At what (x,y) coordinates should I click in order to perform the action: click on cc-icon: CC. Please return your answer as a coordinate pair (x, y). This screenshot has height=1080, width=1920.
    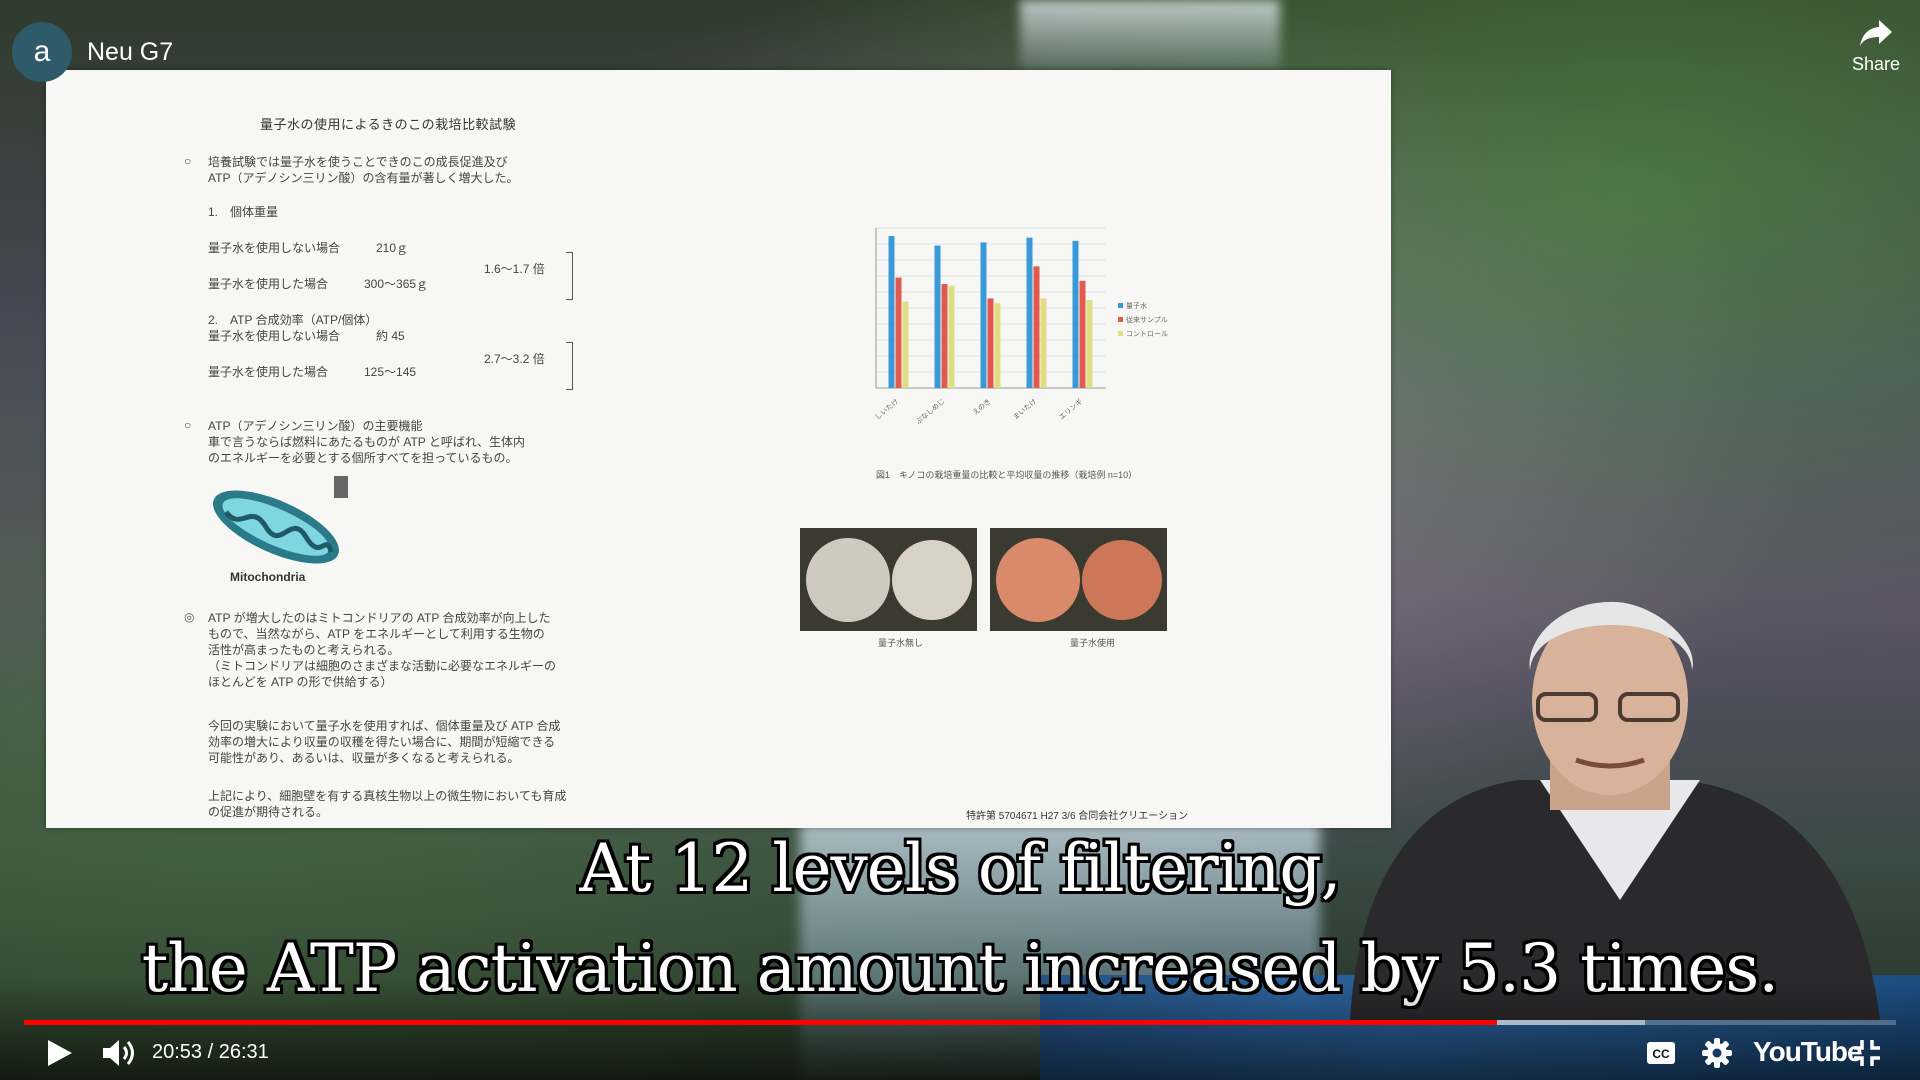
    Looking at the image, I should click on (1661, 1053).